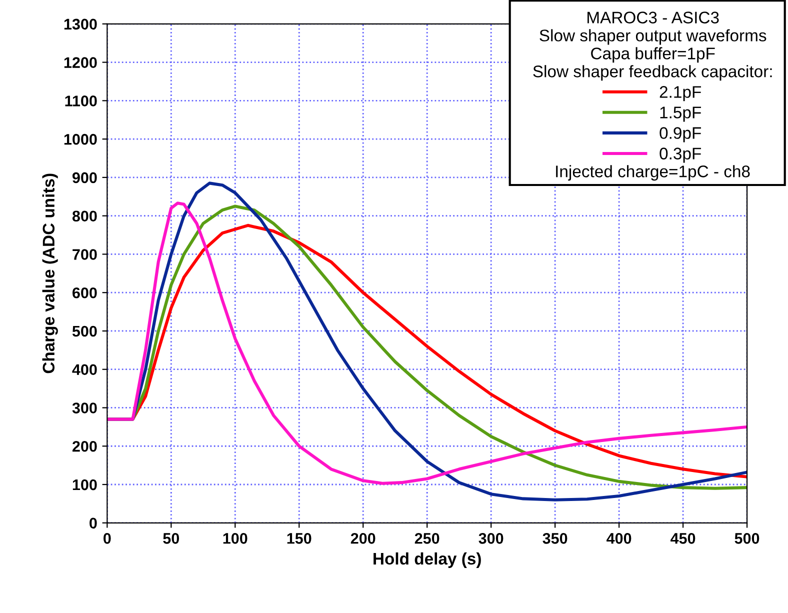  What do you see at coordinates (683, 538) in the screenshot?
I see `x-tick-label: 450` at bounding box center [683, 538].